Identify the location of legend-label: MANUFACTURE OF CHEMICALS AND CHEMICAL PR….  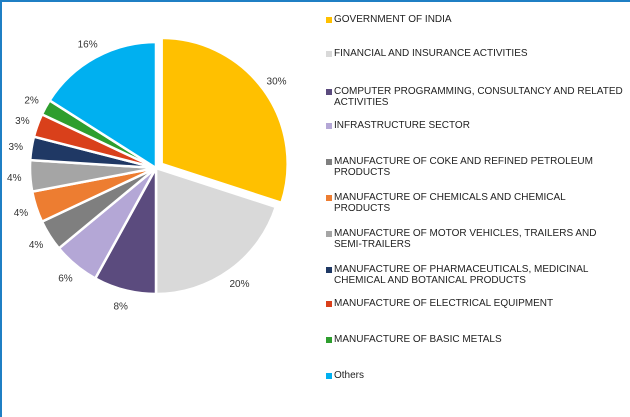
(450, 203).